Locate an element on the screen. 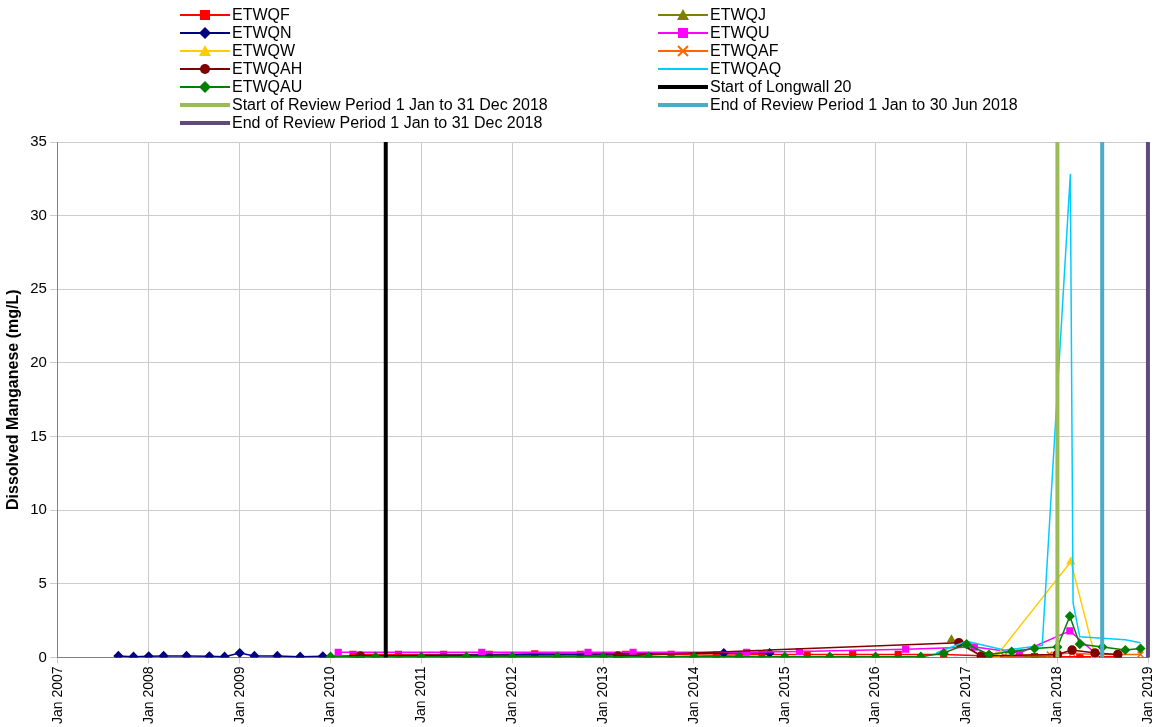  legend-label: Start of Longwall 20 is located at coordinates (781, 87).